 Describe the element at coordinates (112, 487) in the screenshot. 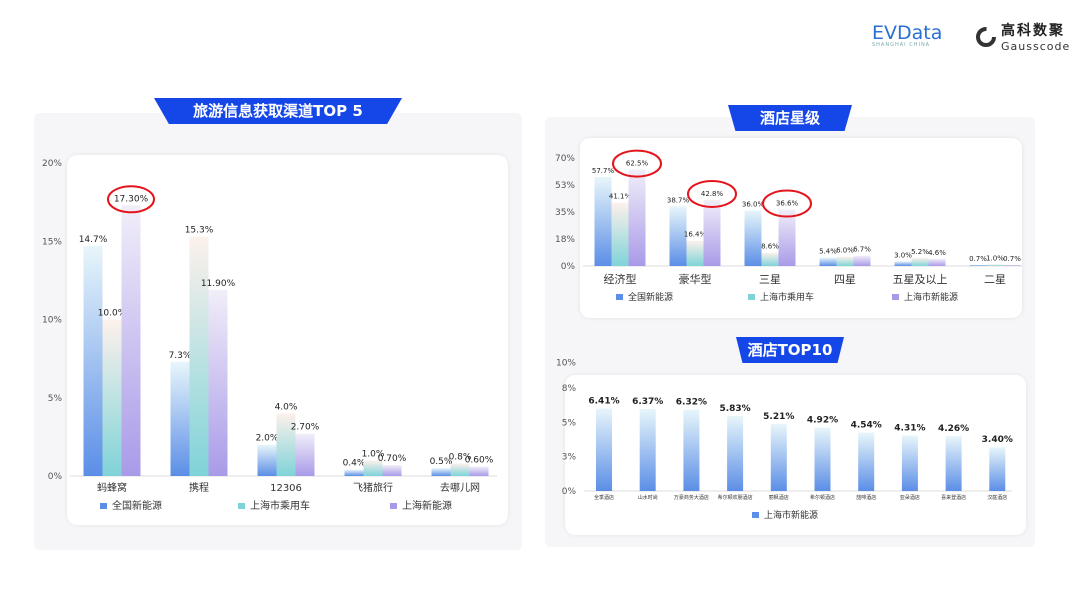

I see `category-label: 蚂蜂窝` at that location.